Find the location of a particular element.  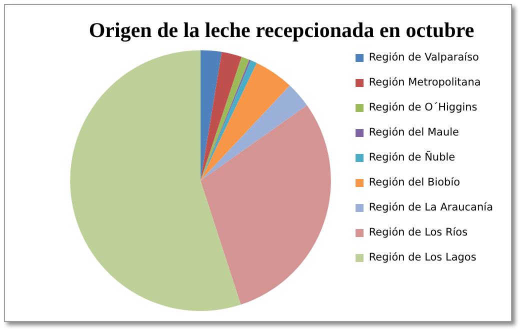

legend-label: Región del Biobío is located at coordinates (414, 182).